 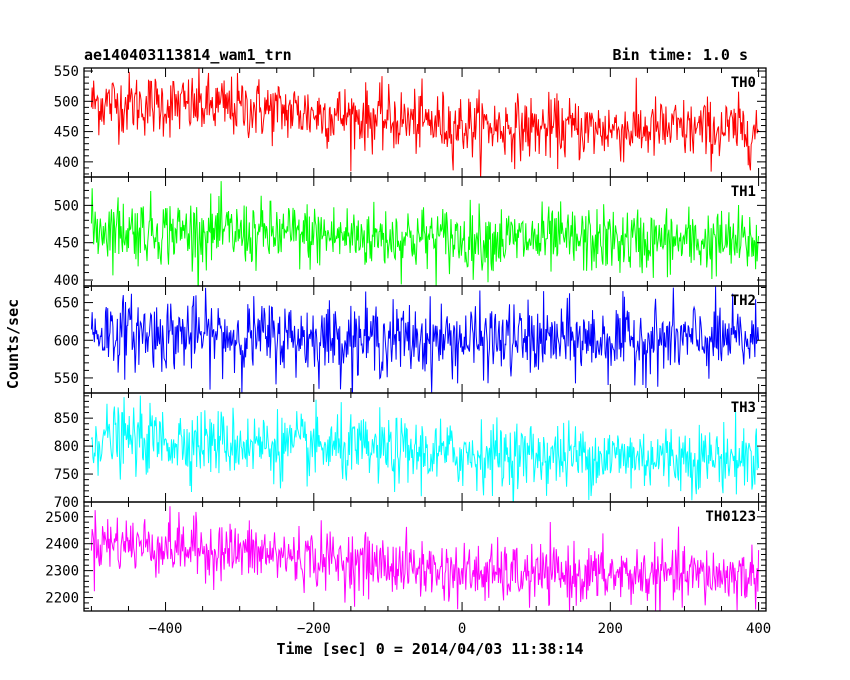 What do you see at coordinates (66, 244) in the screenshot?
I see `y-tick-label-th1: 450` at bounding box center [66, 244].